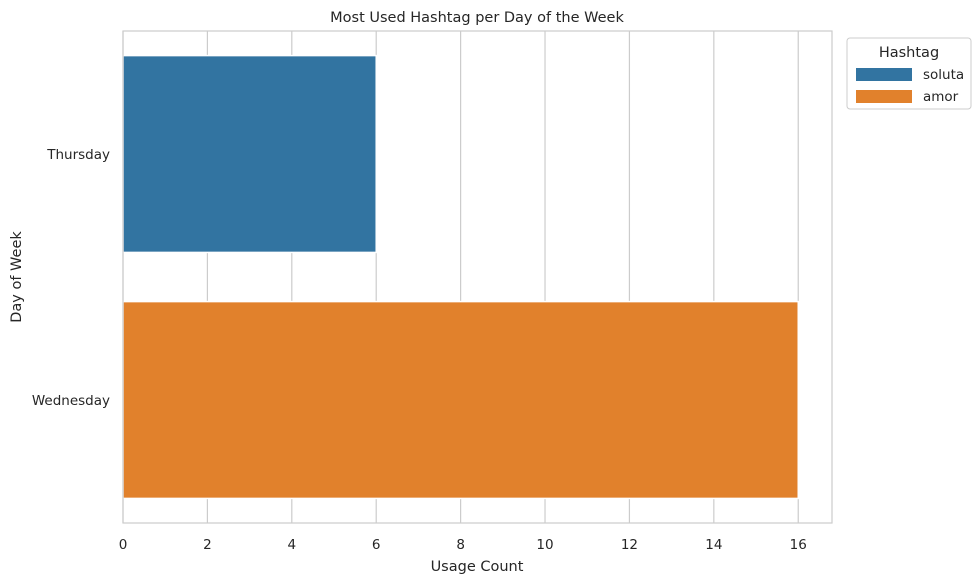  What do you see at coordinates (460, 545) in the screenshot?
I see `x-tick-label: 8` at bounding box center [460, 545].